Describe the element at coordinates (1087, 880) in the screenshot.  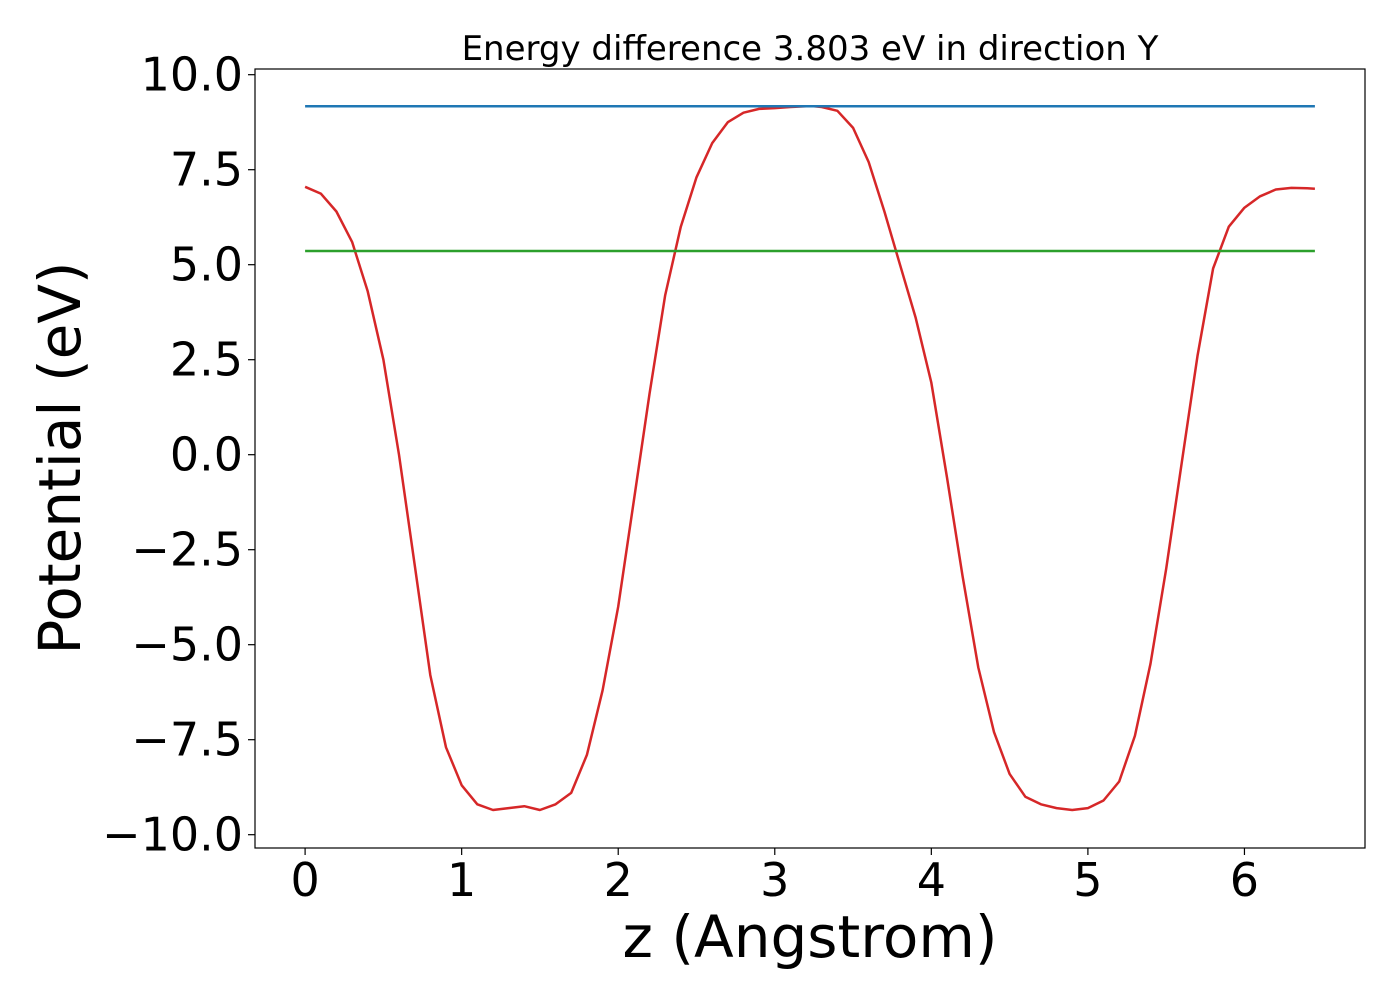
I see `x-tick-label: 5` at that location.